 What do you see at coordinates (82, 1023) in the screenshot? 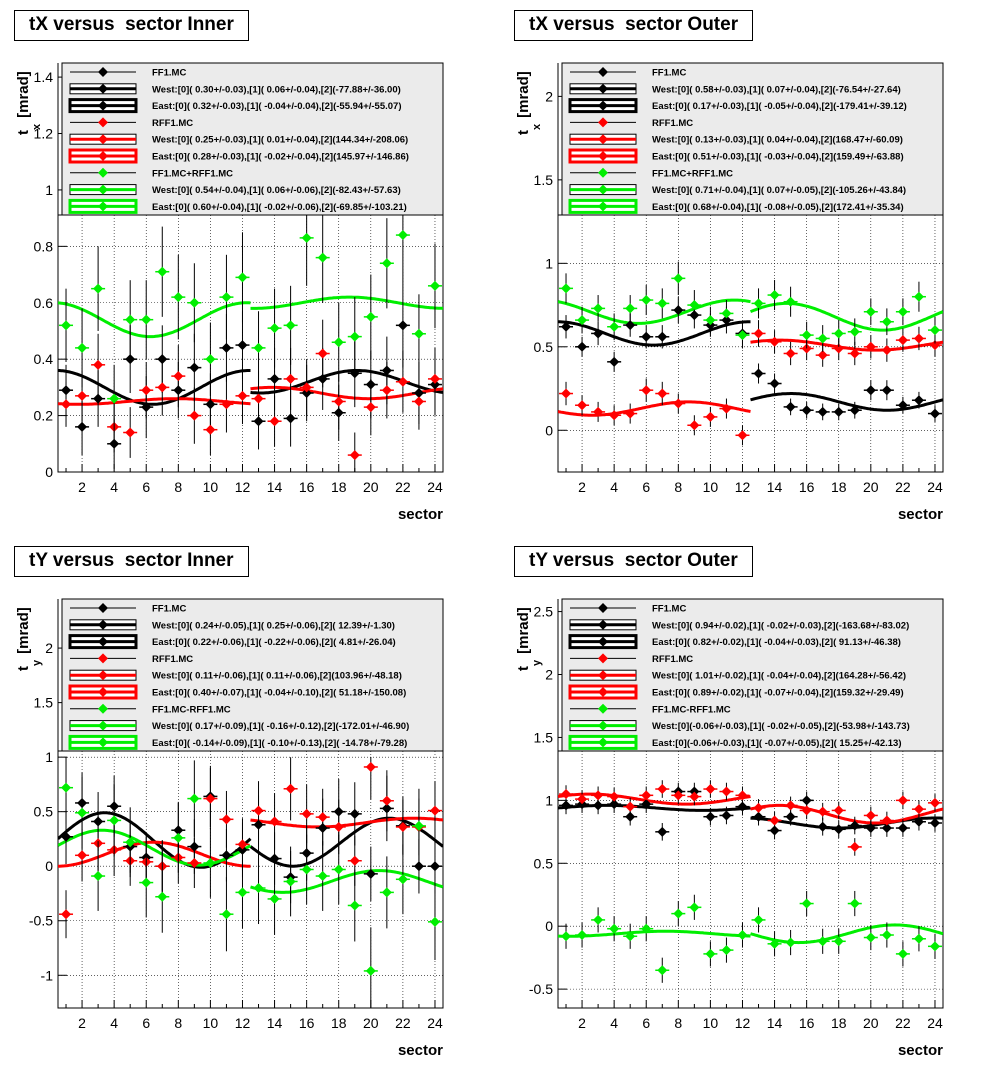
I see `x-tick-label: 2` at bounding box center [82, 1023].